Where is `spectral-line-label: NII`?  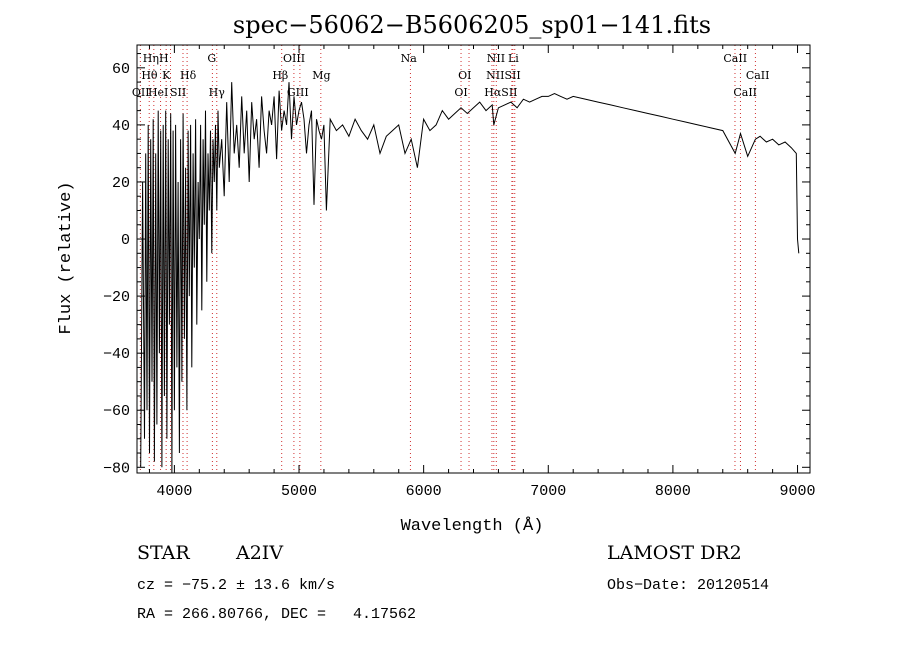 spectral-line-label: NII is located at coordinates (496, 58).